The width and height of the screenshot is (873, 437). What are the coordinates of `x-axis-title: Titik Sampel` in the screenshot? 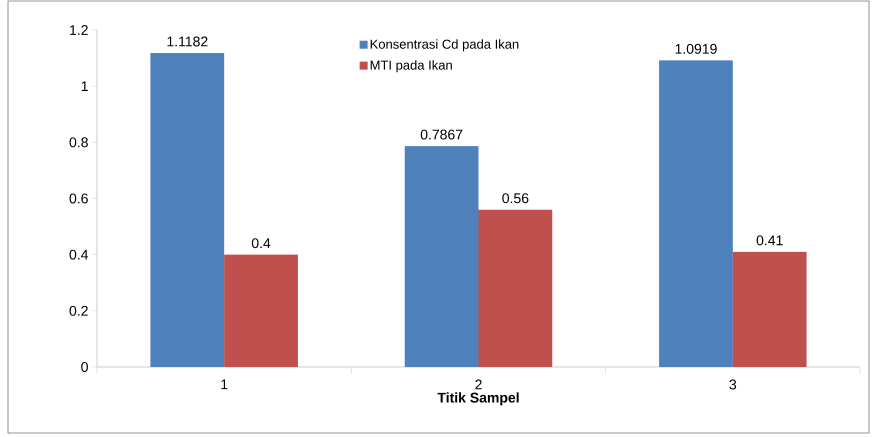 It's located at (478, 399).